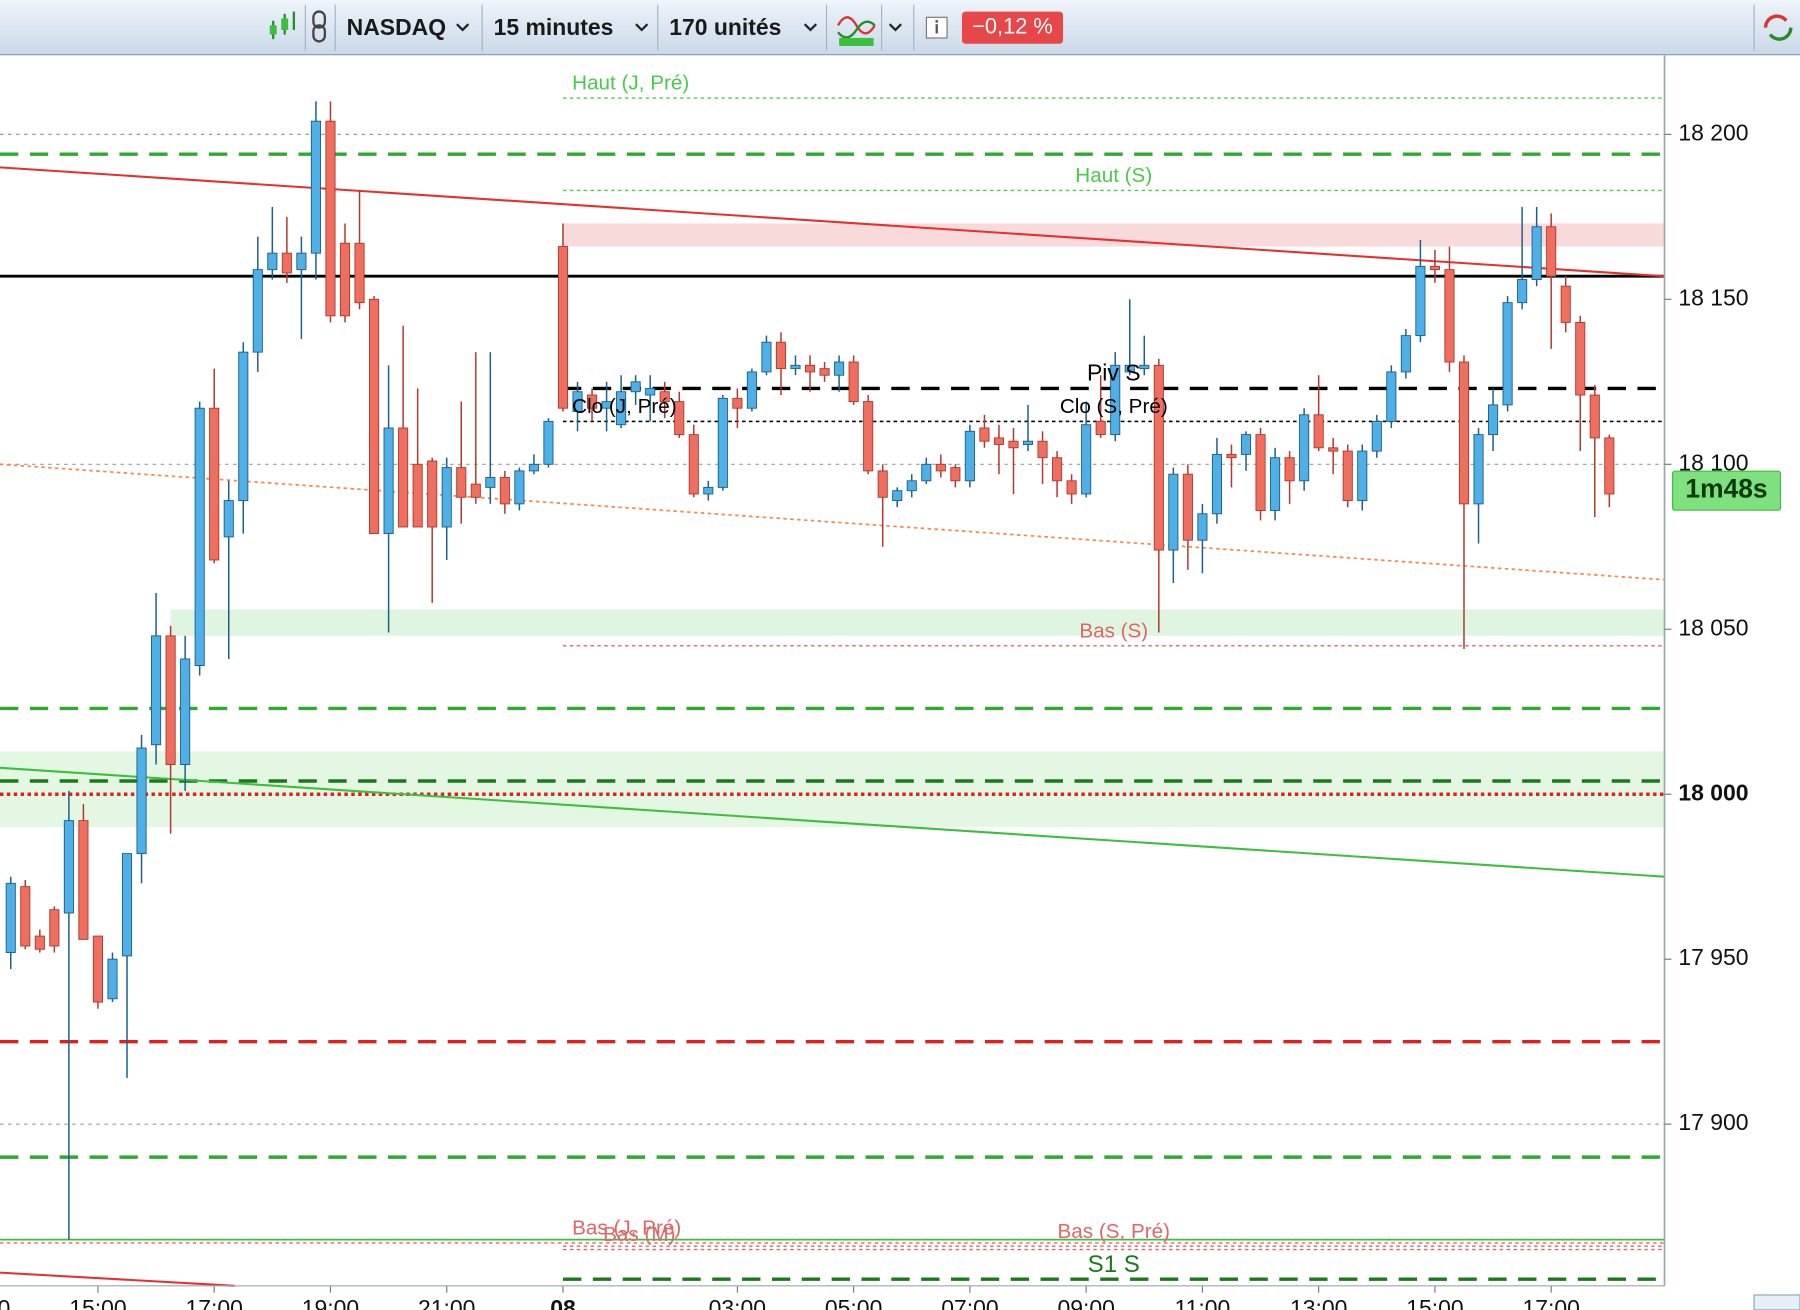 This screenshot has height=1310, width=1800. I want to click on x-tick-label: 08, so click(563, 1302).